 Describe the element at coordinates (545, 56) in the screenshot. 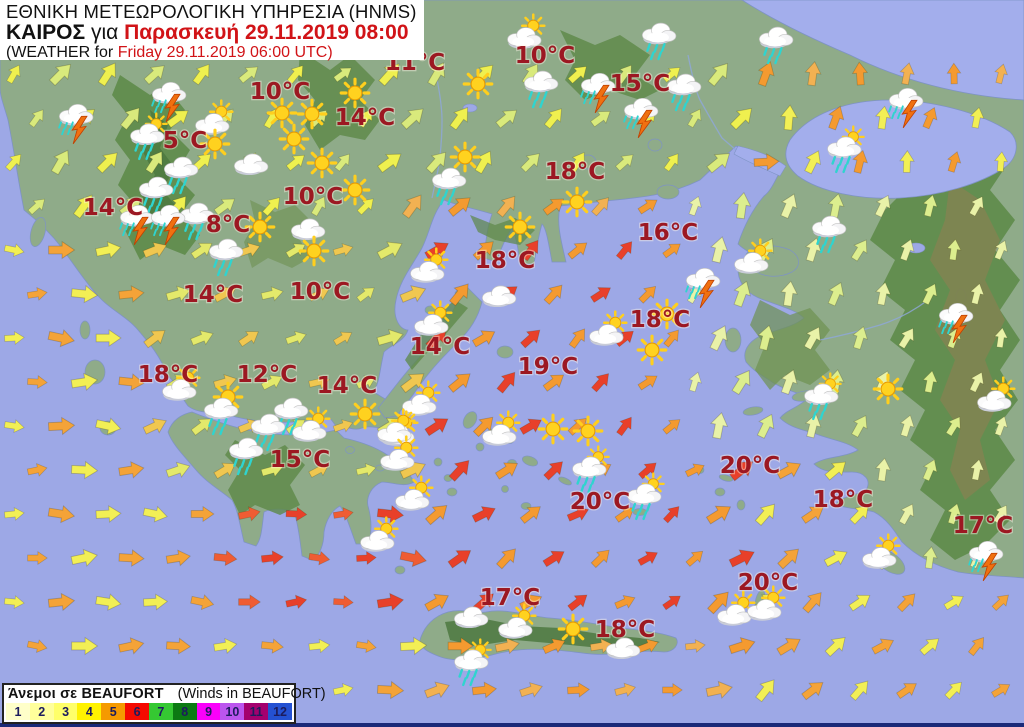

I see `temperature-label: 10°C` at that location.